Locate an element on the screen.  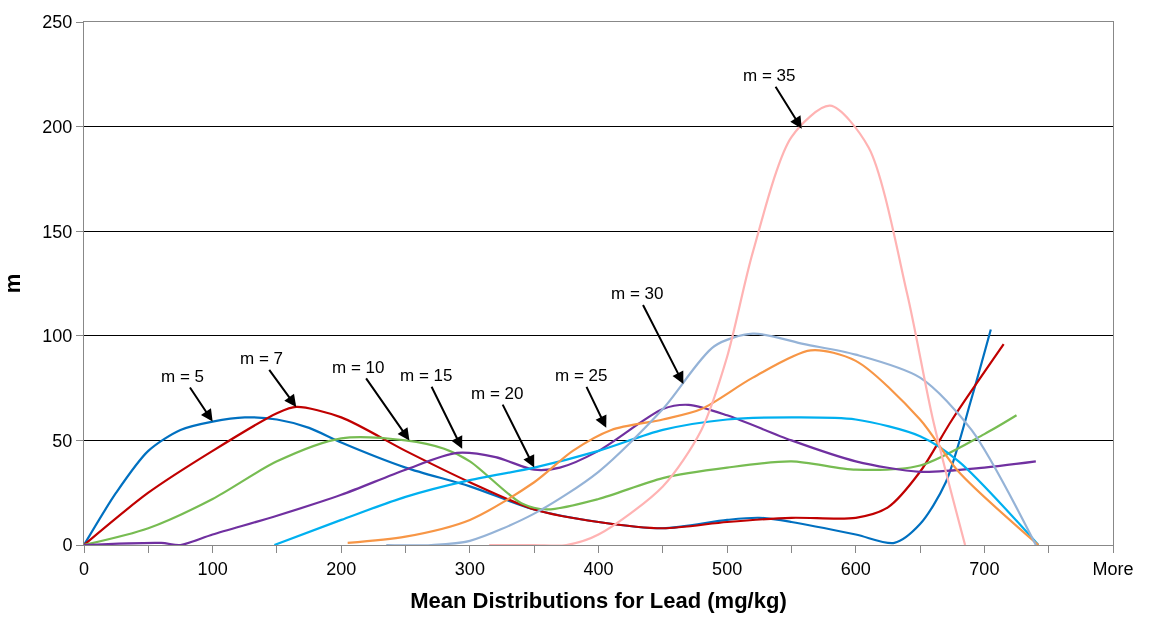
x-tick-label: 100 is located at coordinates (212, 568).